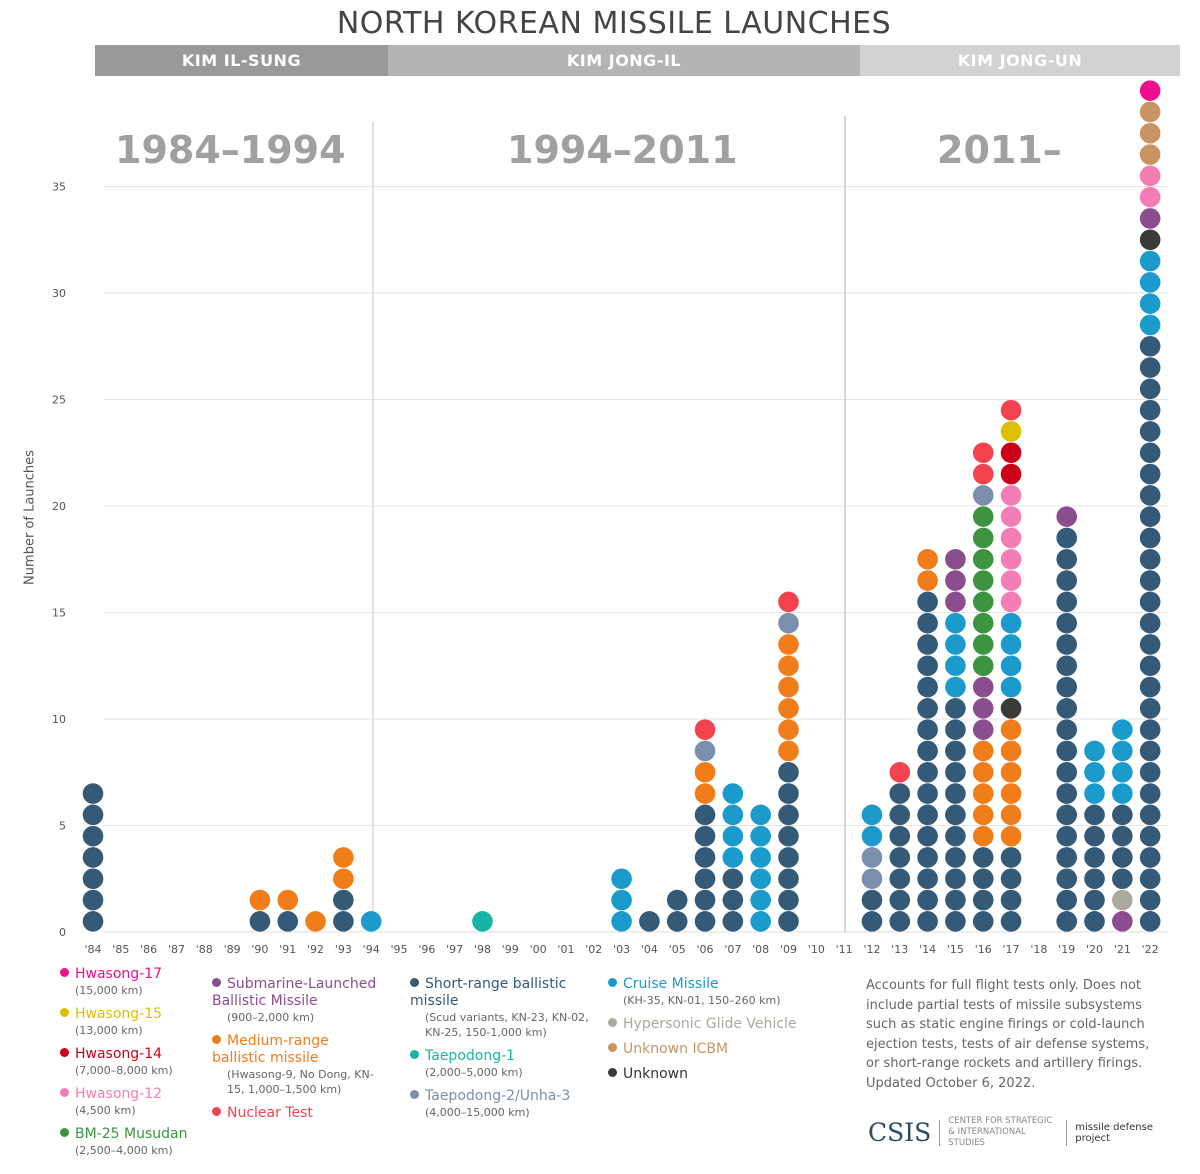 The image size is (1200, 1174). I want to click on legend-label: BM-25 Musudan, so click(123, 1134).